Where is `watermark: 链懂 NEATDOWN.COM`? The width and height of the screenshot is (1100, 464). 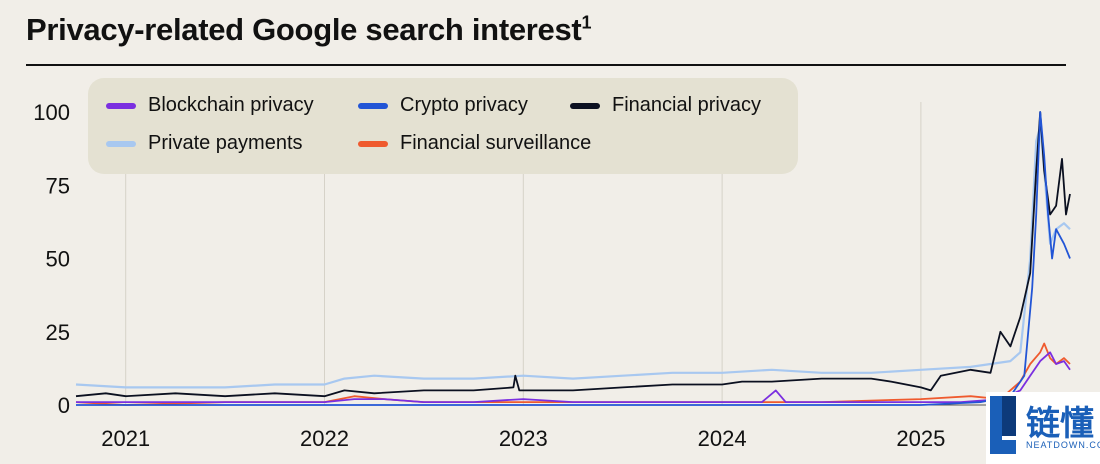 watermark: 链懂 NEATDOWN.COM is located at coordinates (1043, 428).